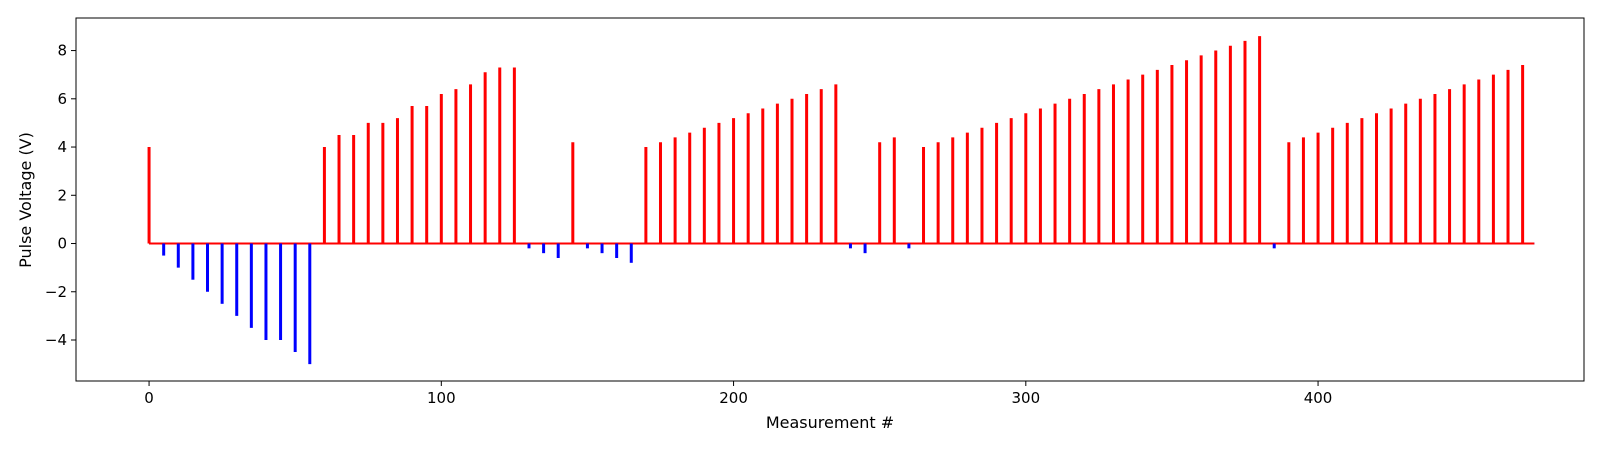  I want to click on x-tick-label: 0, so click(149, 398).